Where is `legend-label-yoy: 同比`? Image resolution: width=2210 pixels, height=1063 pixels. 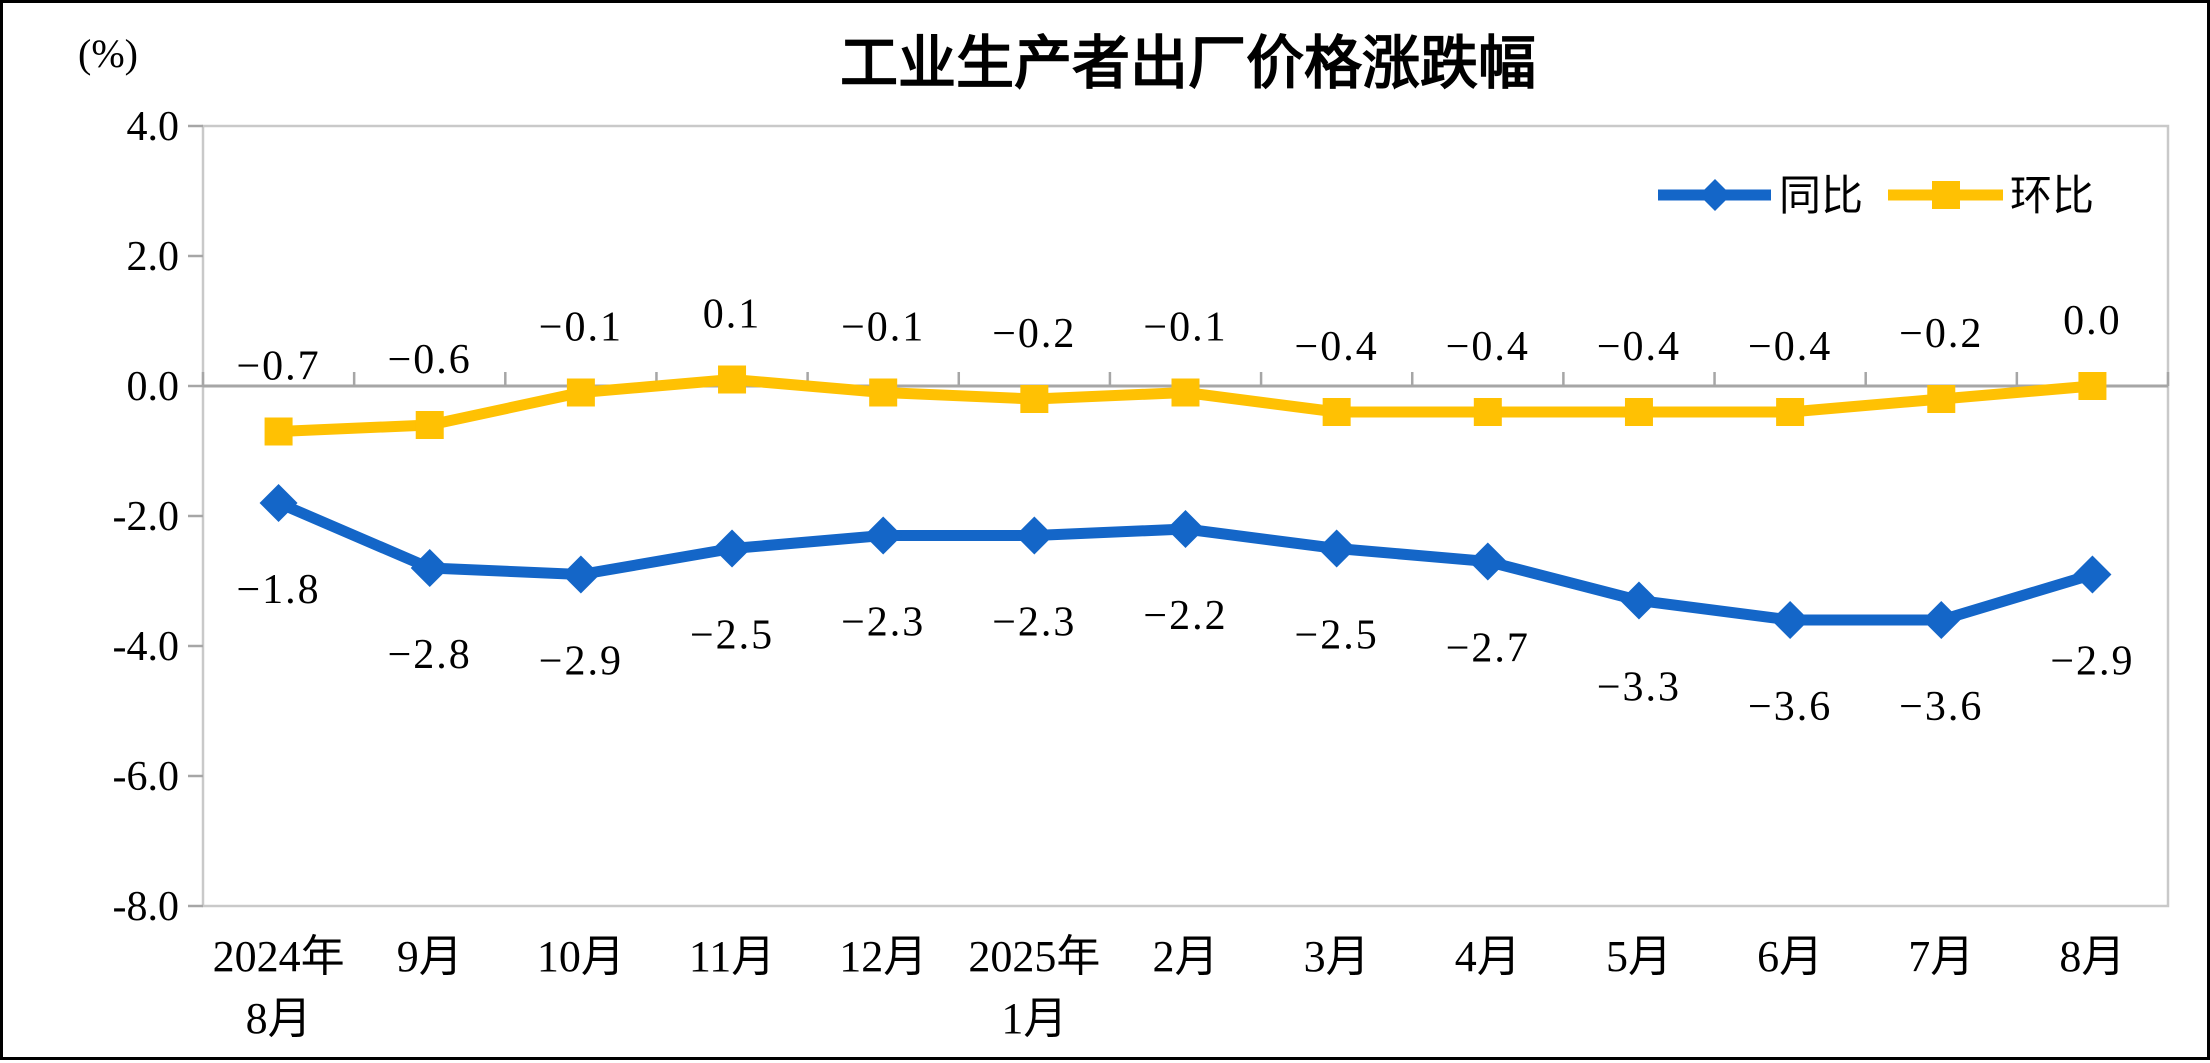
legend-label-yoy: 同比 is located at coordinates (1821, 195).